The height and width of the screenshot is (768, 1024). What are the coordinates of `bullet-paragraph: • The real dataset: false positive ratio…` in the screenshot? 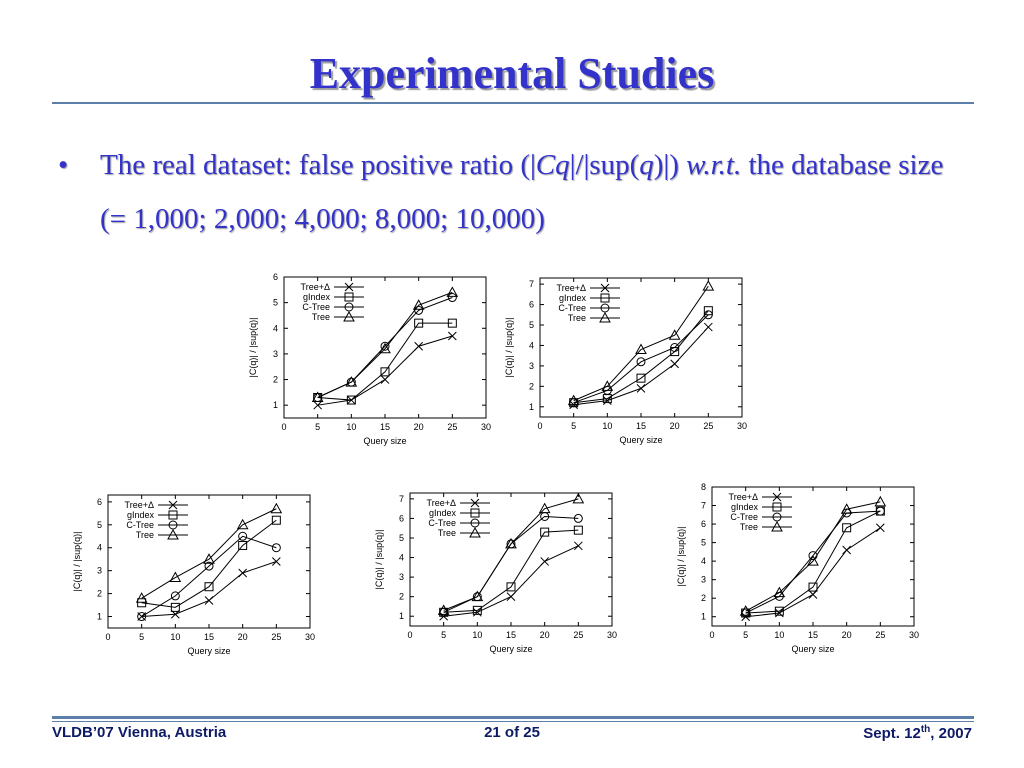 It's located at (513, 192).